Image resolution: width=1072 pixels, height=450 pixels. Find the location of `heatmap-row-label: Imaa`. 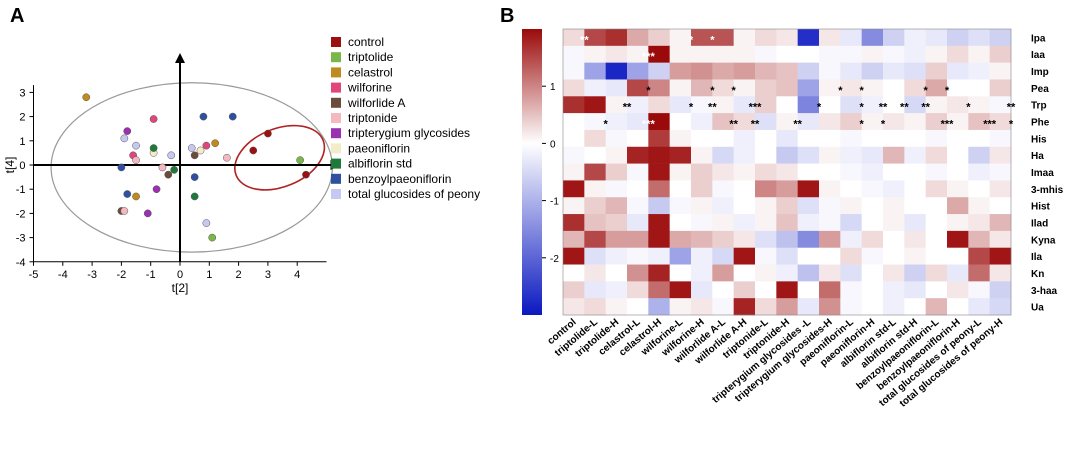

heatmap-row-label: Imaa is located at coordinates (1042, 173).